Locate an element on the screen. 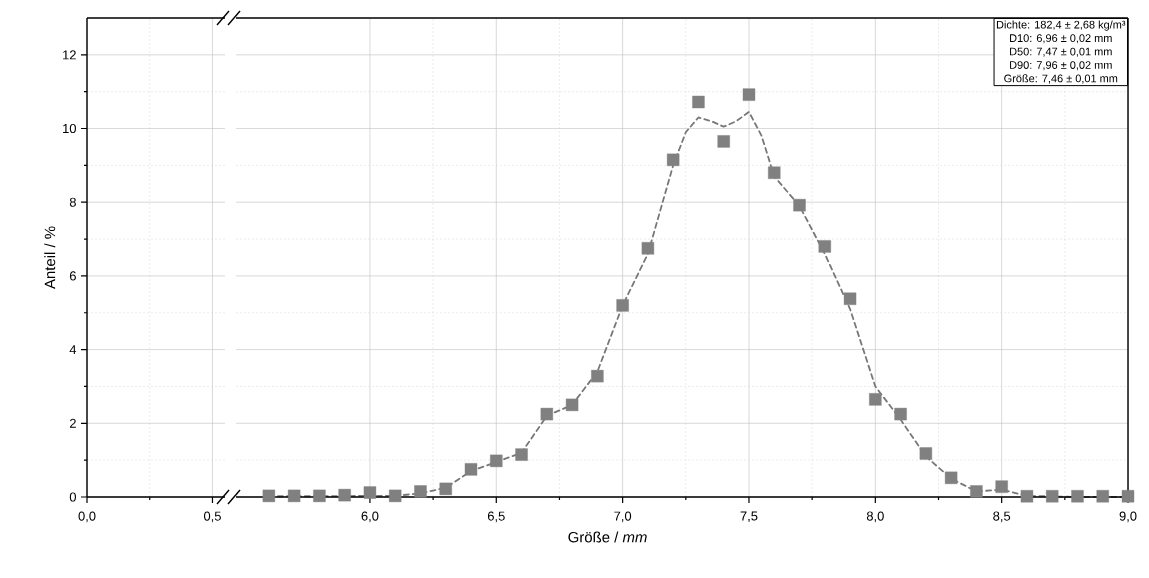  x-tick-label: 9,0 is located at coordinates (1128, 517).